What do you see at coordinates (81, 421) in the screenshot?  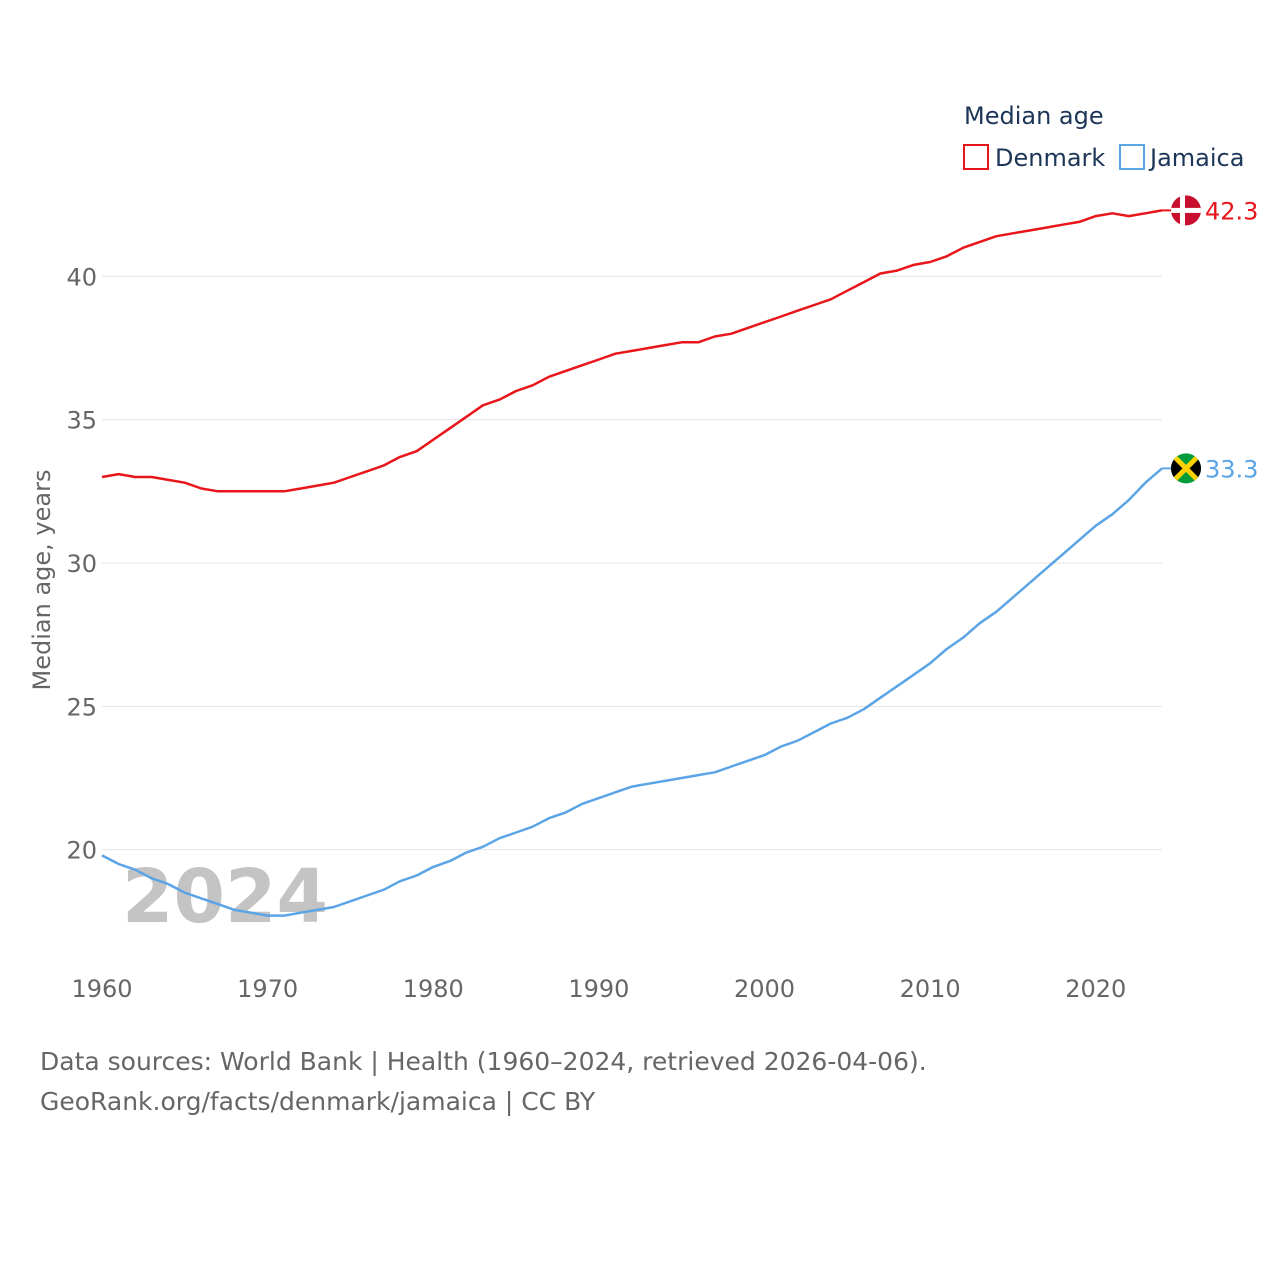 I see `y-tick-35: 35` at bounding box center [81, 421].